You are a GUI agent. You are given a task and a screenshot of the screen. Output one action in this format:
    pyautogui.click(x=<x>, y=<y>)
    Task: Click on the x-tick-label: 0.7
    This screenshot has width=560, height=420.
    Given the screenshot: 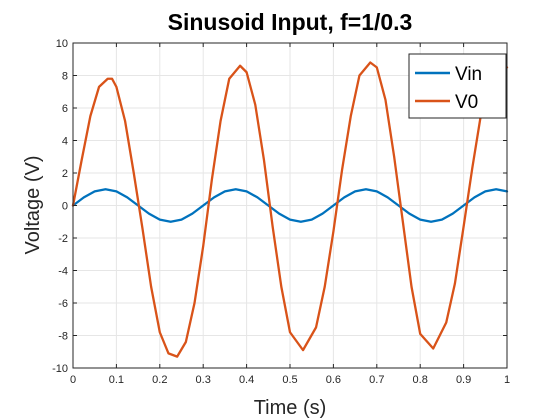 What is the action you would take?
    pyautogui.click(x=376, y=380)
    